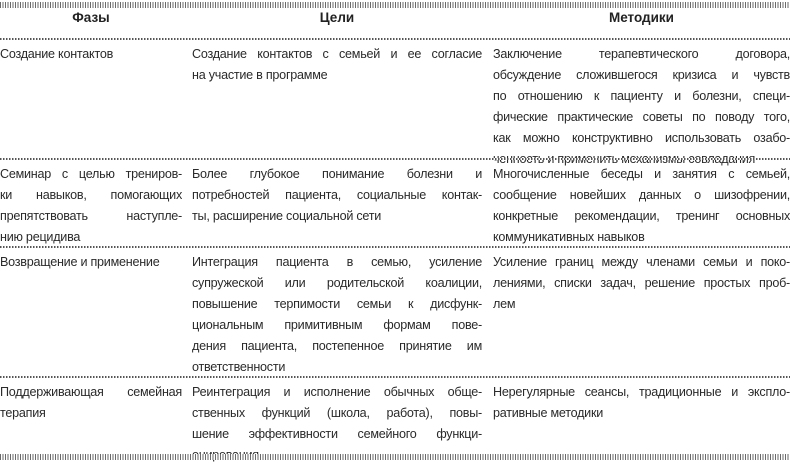  Describe the element at coordinates (395, 39) in the screenshot. I see `header-divider` at that location.